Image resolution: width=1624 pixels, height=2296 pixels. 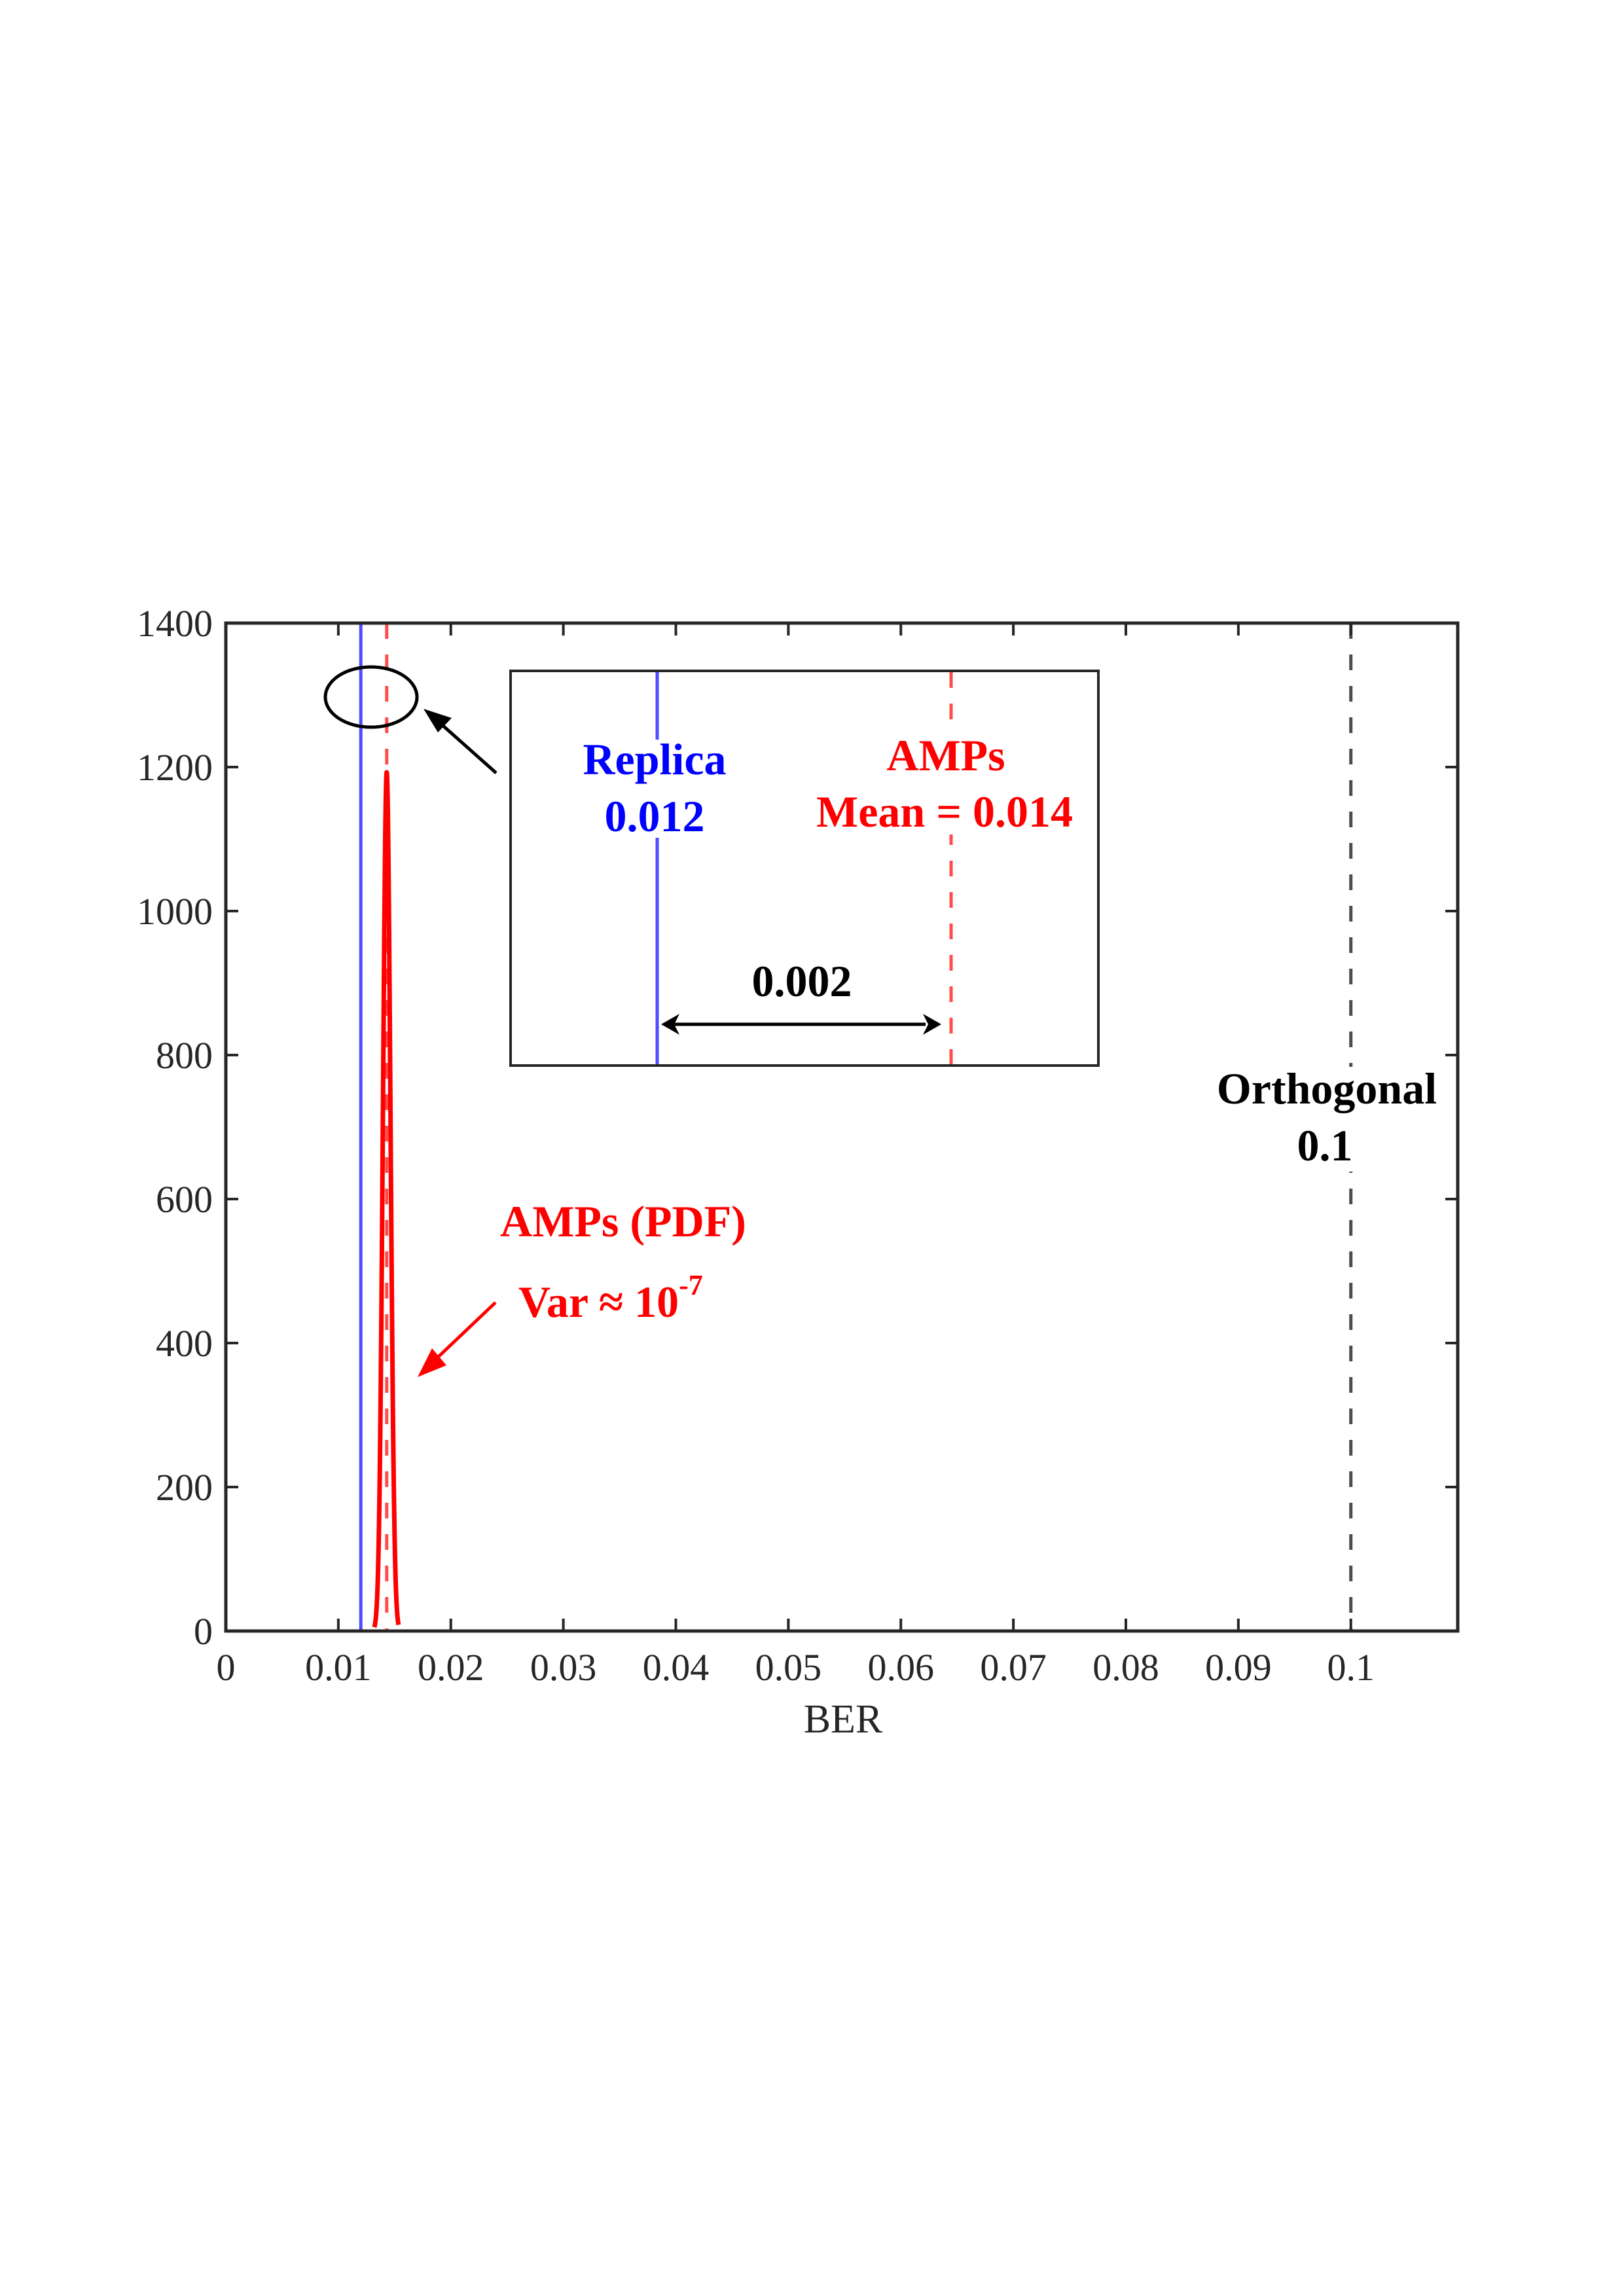 What do you see at coordinates (949, 782) in the screenshot?
I see `inset-amps-label-bg` at bounding box center [949, 782].